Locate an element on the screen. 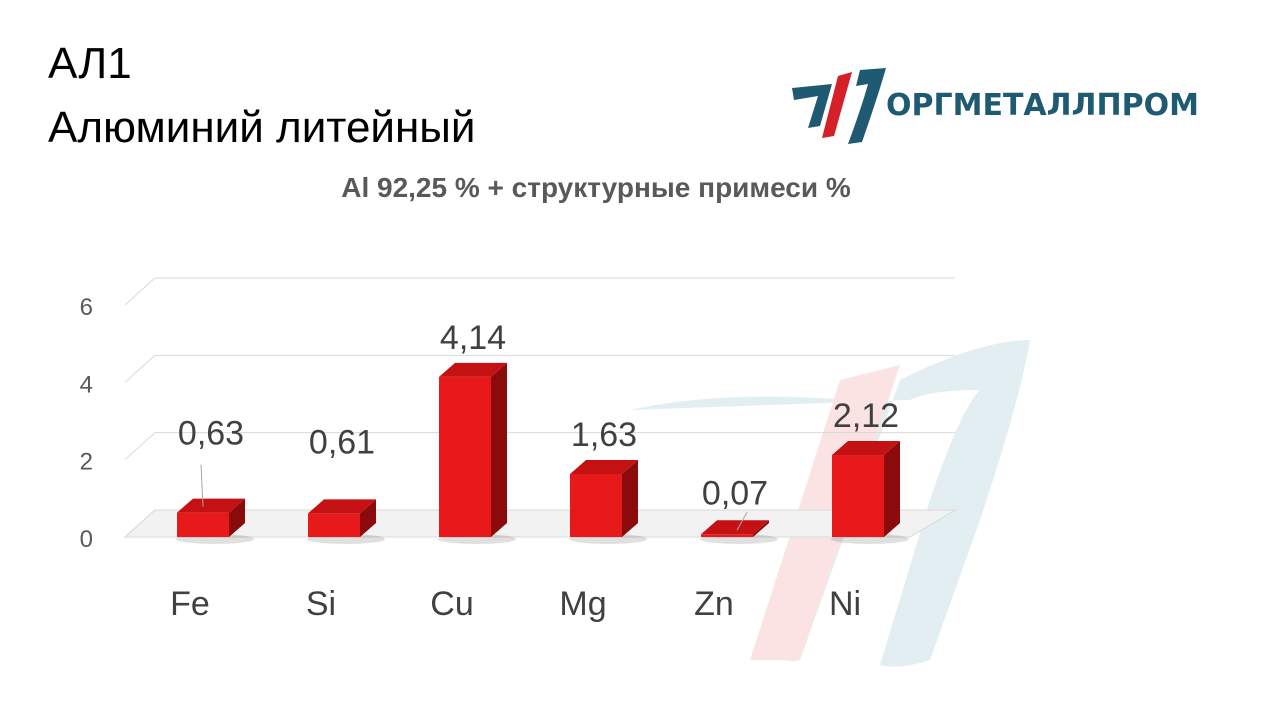 The width and height of the screenshot is (1280, 720). data-label: 0,07 is located at coordinates (735, 493).